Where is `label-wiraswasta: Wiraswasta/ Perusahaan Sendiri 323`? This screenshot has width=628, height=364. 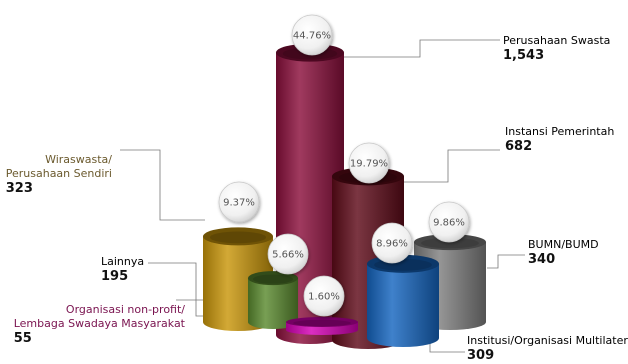 label-wiraswasta: Wiraswasta/ Perusahaan Sendiri 323 is located at coordinates (59, 174).